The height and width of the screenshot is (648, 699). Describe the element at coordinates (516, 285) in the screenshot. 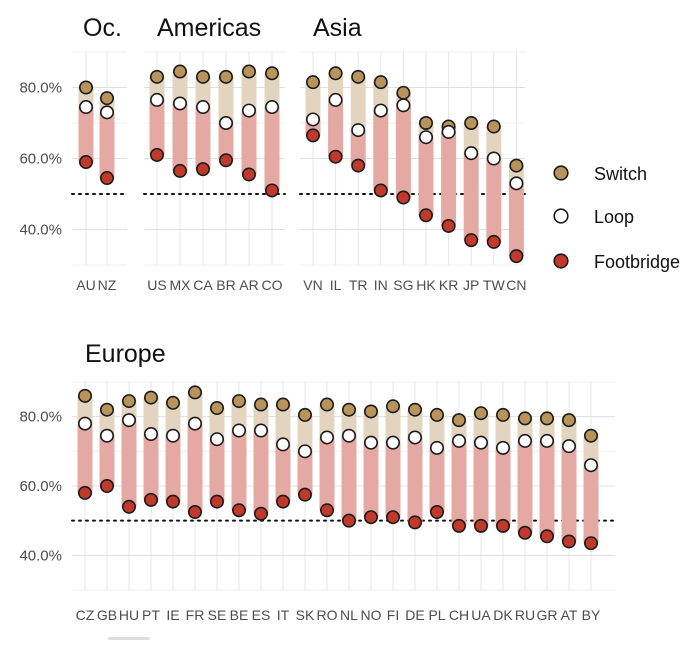

I see `x-tick-label: CN` at that location.